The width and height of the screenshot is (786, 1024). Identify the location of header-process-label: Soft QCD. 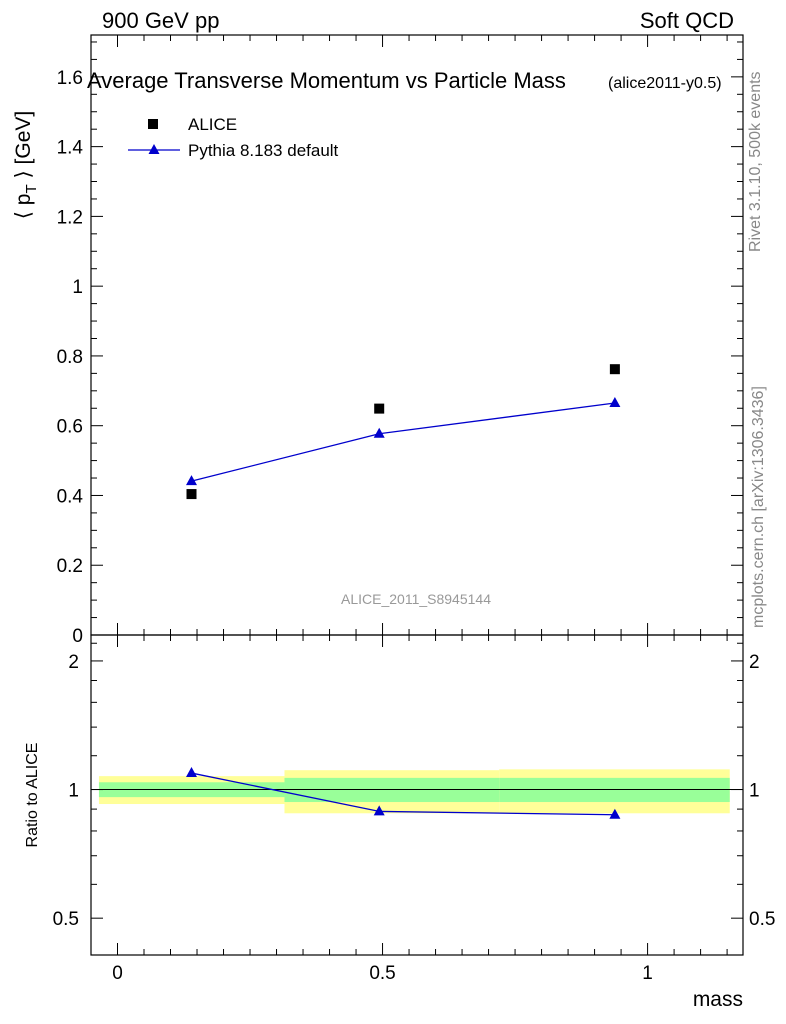
(686, 20).